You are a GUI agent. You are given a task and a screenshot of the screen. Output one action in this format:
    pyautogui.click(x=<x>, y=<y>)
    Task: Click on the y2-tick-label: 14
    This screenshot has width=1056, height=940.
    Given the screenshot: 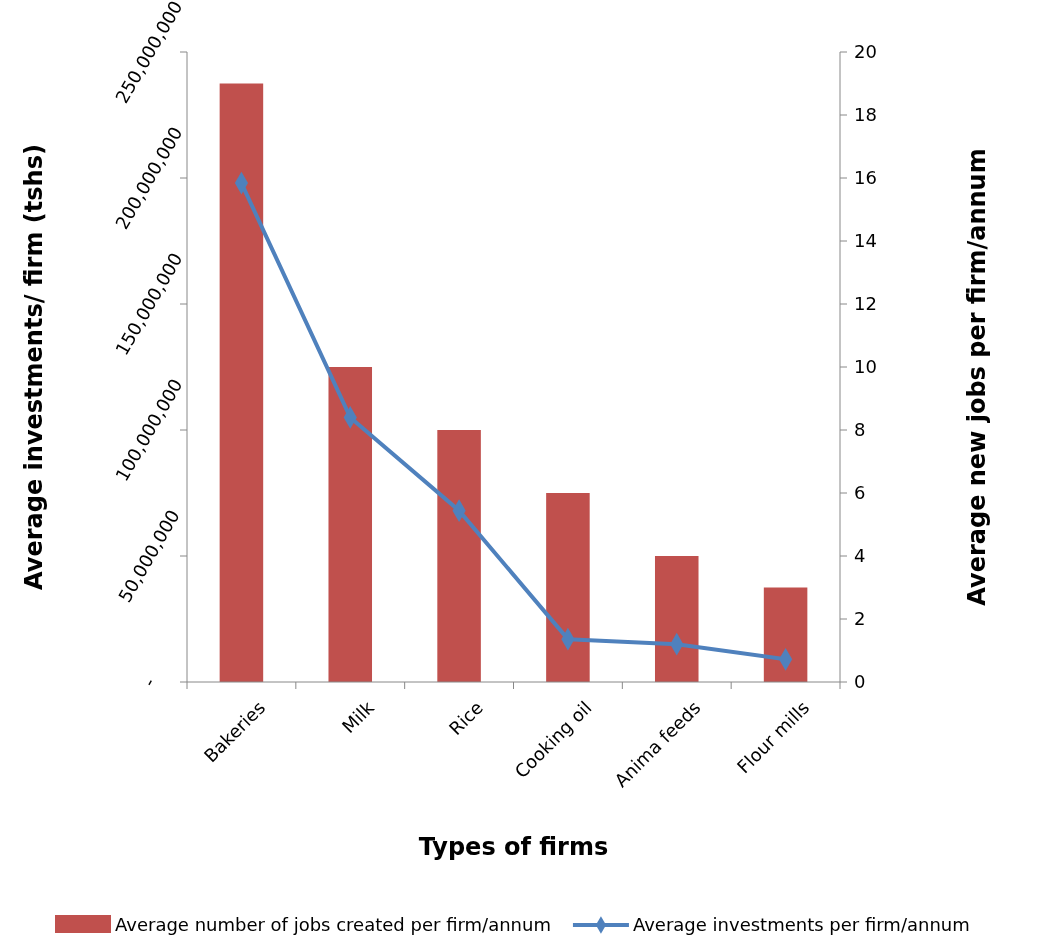 What is the action you would take?
    pyautogui.click(x=865, y=241)
    